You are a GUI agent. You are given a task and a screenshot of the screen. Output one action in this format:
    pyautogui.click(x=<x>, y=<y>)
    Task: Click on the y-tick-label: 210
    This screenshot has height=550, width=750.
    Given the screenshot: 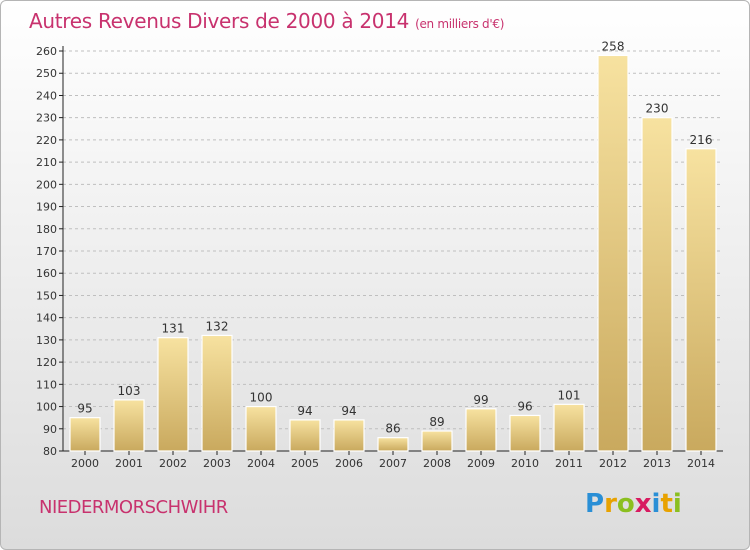 What is the action you would take?
    pyautogui.click(x=46, y=162)
    